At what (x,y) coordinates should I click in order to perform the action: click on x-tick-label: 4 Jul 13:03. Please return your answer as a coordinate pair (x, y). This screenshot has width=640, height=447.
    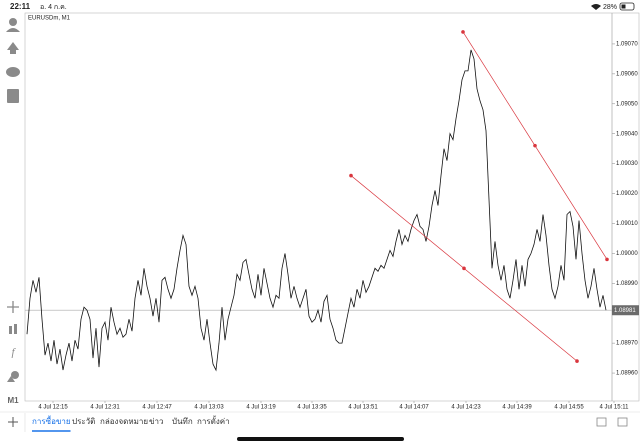
    Looking at the image, I should click on (209, 408).